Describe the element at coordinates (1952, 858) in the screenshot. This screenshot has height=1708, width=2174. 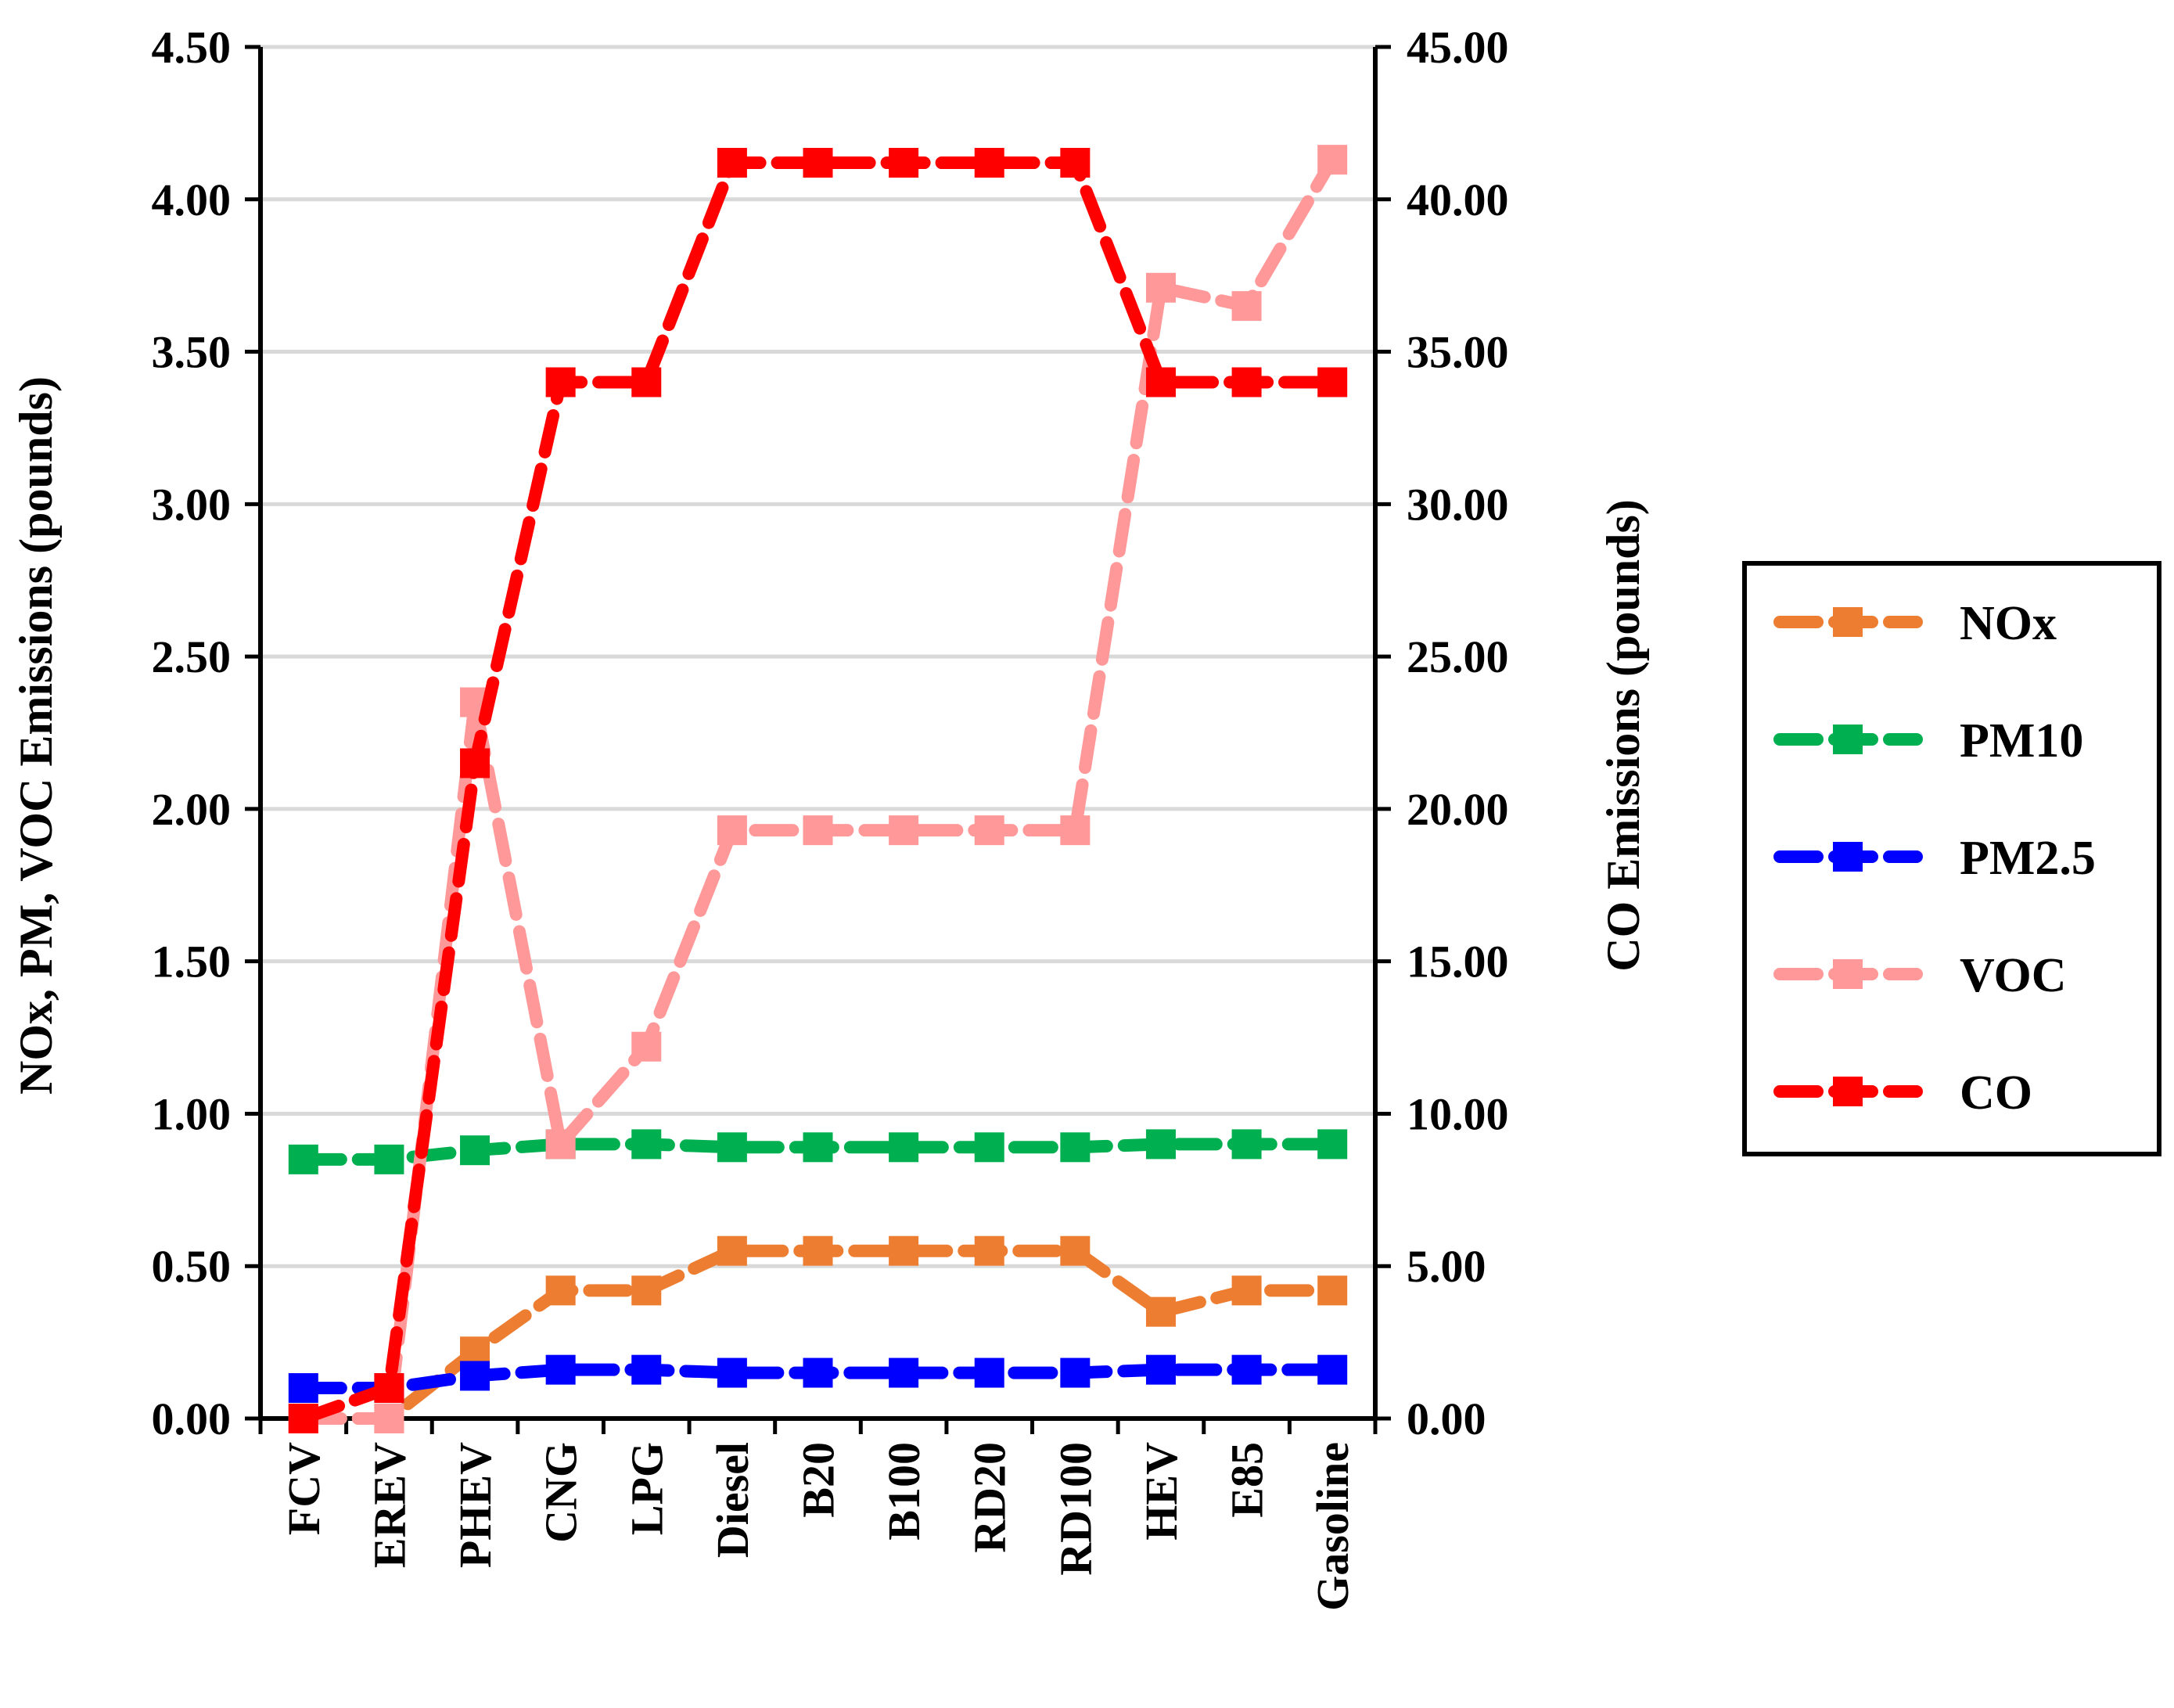
I see `legend: NOx PM10 PM2.5 VOC CO` at that location.